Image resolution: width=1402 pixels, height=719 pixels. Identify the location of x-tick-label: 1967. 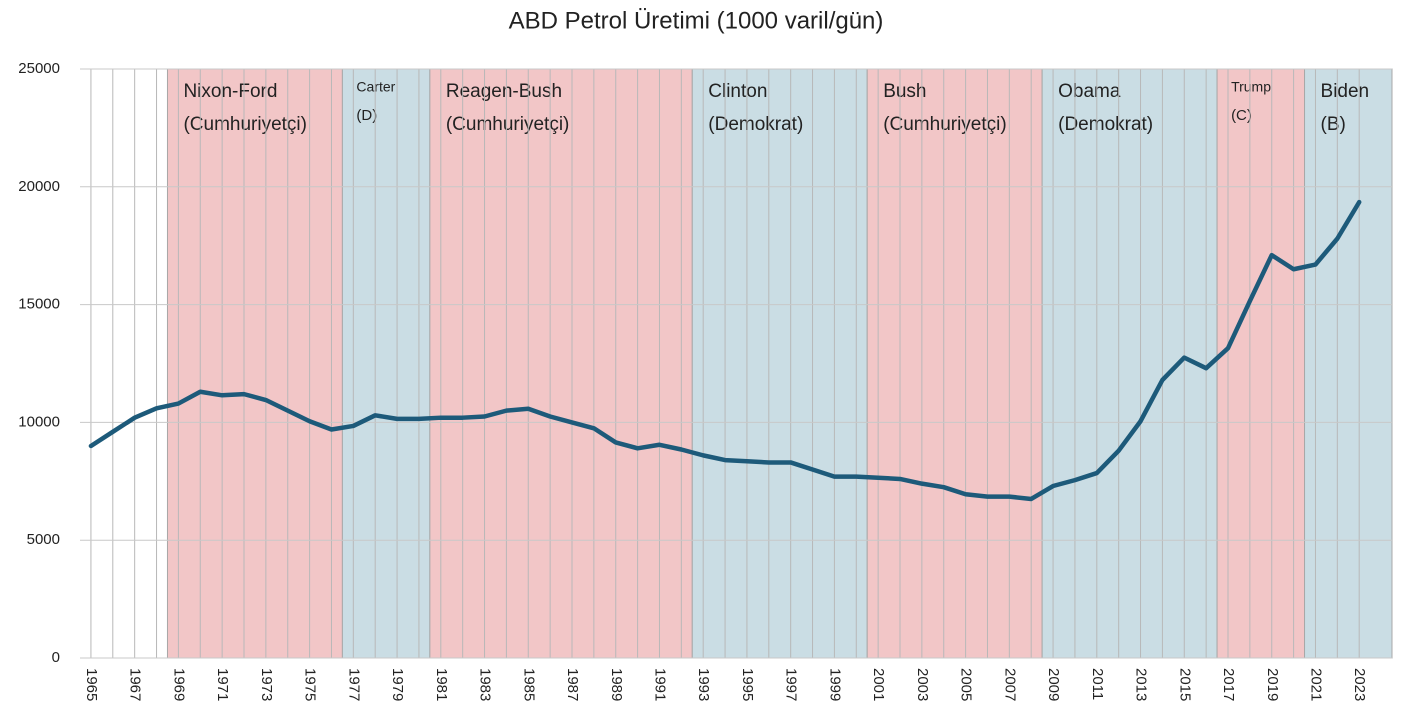
(135, 684).